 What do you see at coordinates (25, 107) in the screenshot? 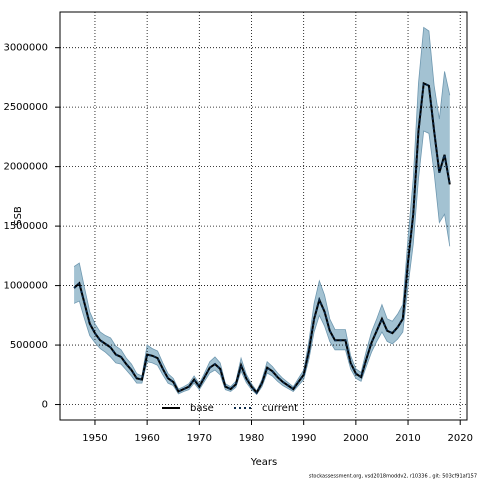
I see `y-tick-label: 2500000` at bounding box center [25, 107].